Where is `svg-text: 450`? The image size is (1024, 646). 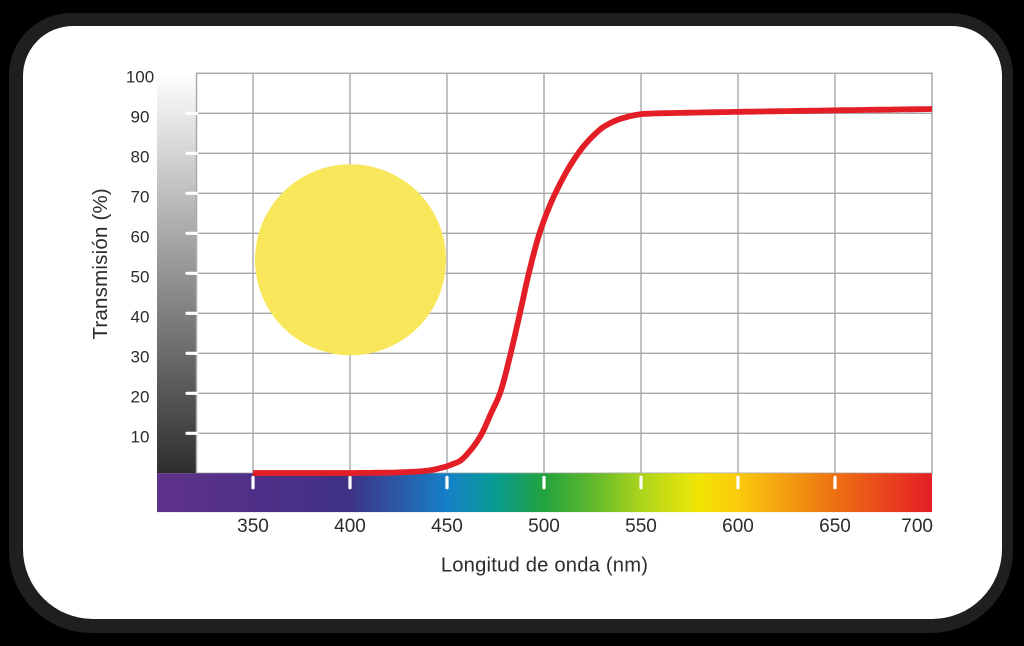
svg-text: 450 is located at coordinates (447, 526).